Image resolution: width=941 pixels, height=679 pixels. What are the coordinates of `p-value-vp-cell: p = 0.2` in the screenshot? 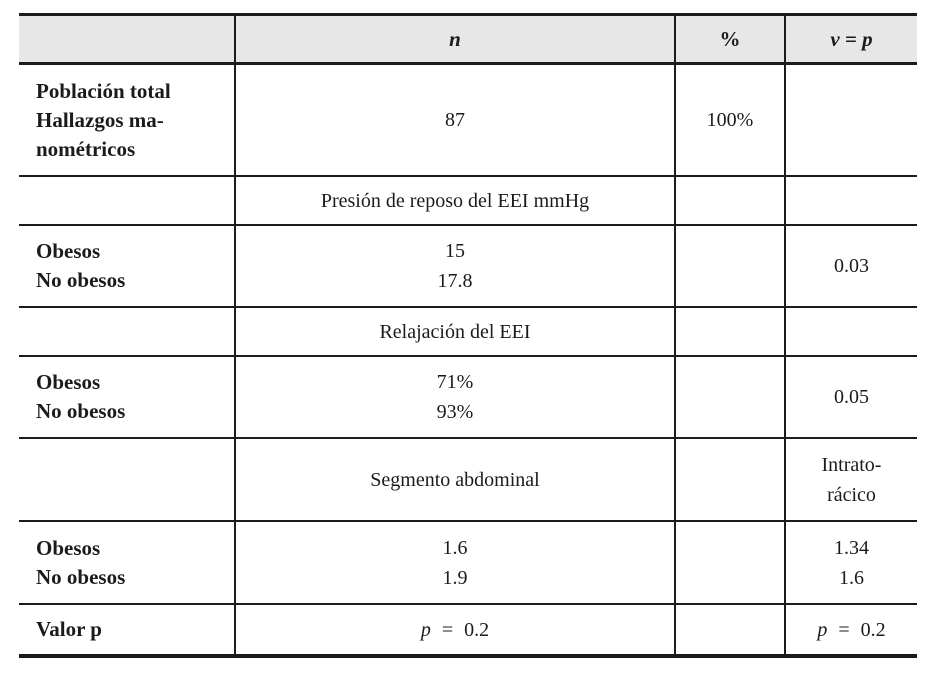 It's located at (850, 629).